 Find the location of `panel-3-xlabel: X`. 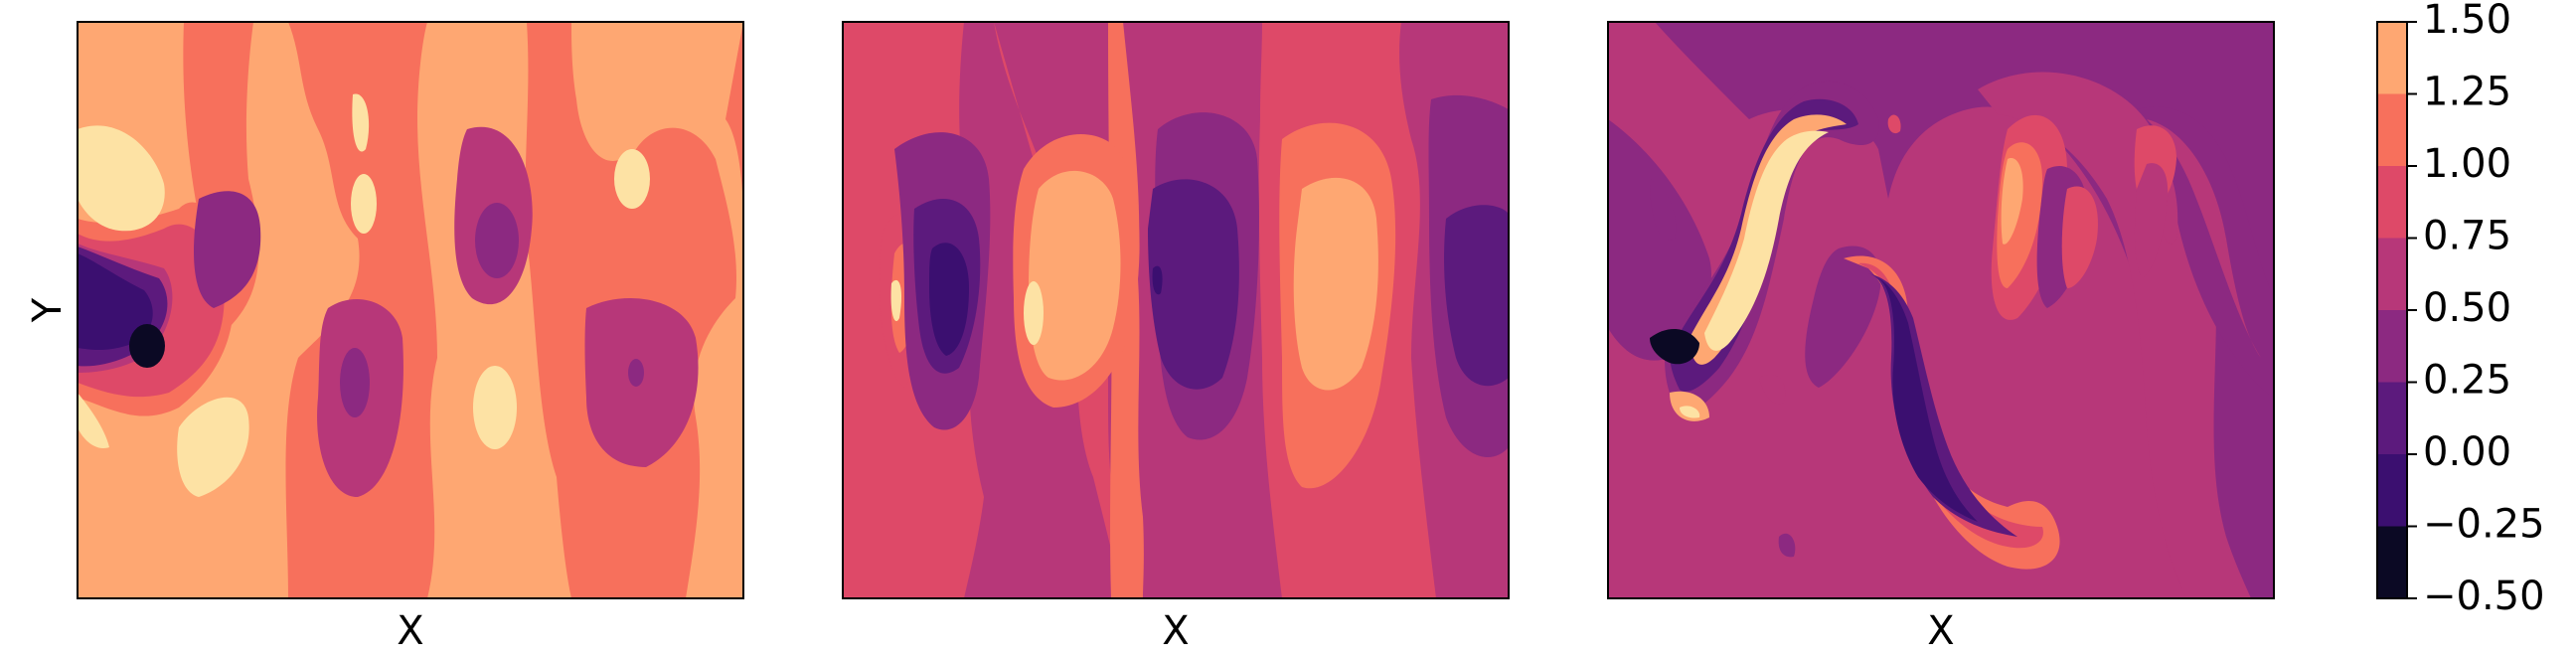

panel-3-xlabel: X is located at coordinates (1940, 631).